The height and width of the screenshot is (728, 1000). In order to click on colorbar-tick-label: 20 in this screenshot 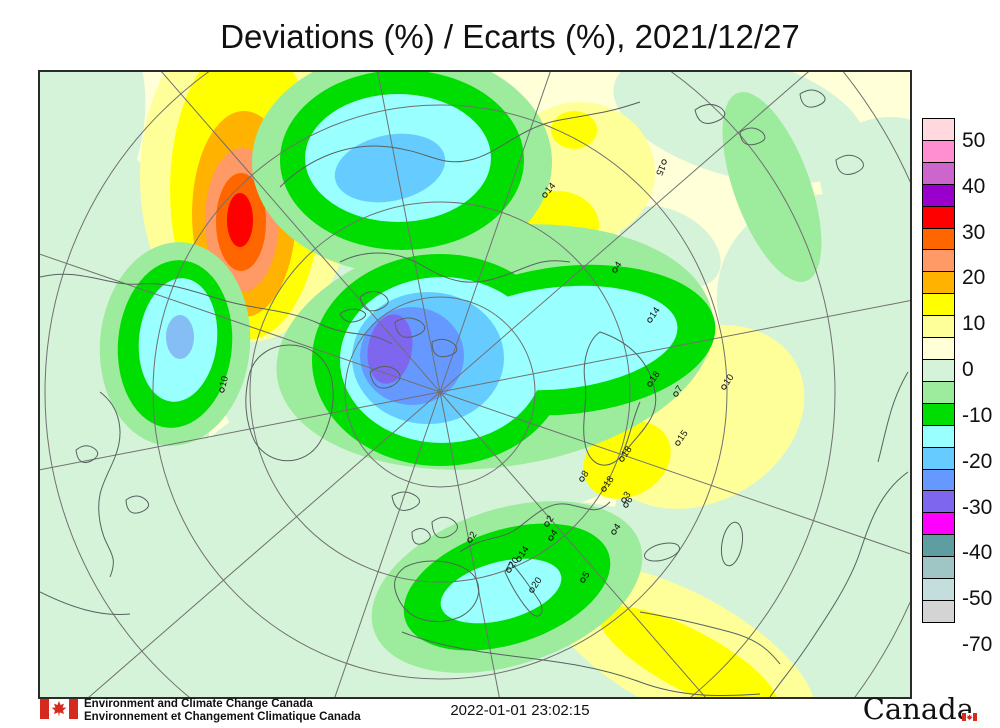, I will do `click(974, 278)`.